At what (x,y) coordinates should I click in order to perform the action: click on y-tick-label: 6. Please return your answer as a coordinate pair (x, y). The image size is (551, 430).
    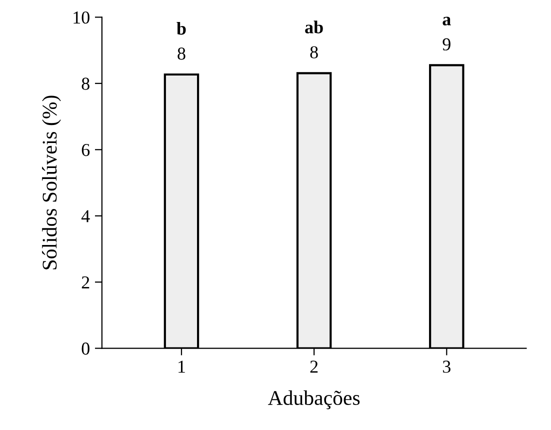
    Looking at the image, I should click on (86, 150).